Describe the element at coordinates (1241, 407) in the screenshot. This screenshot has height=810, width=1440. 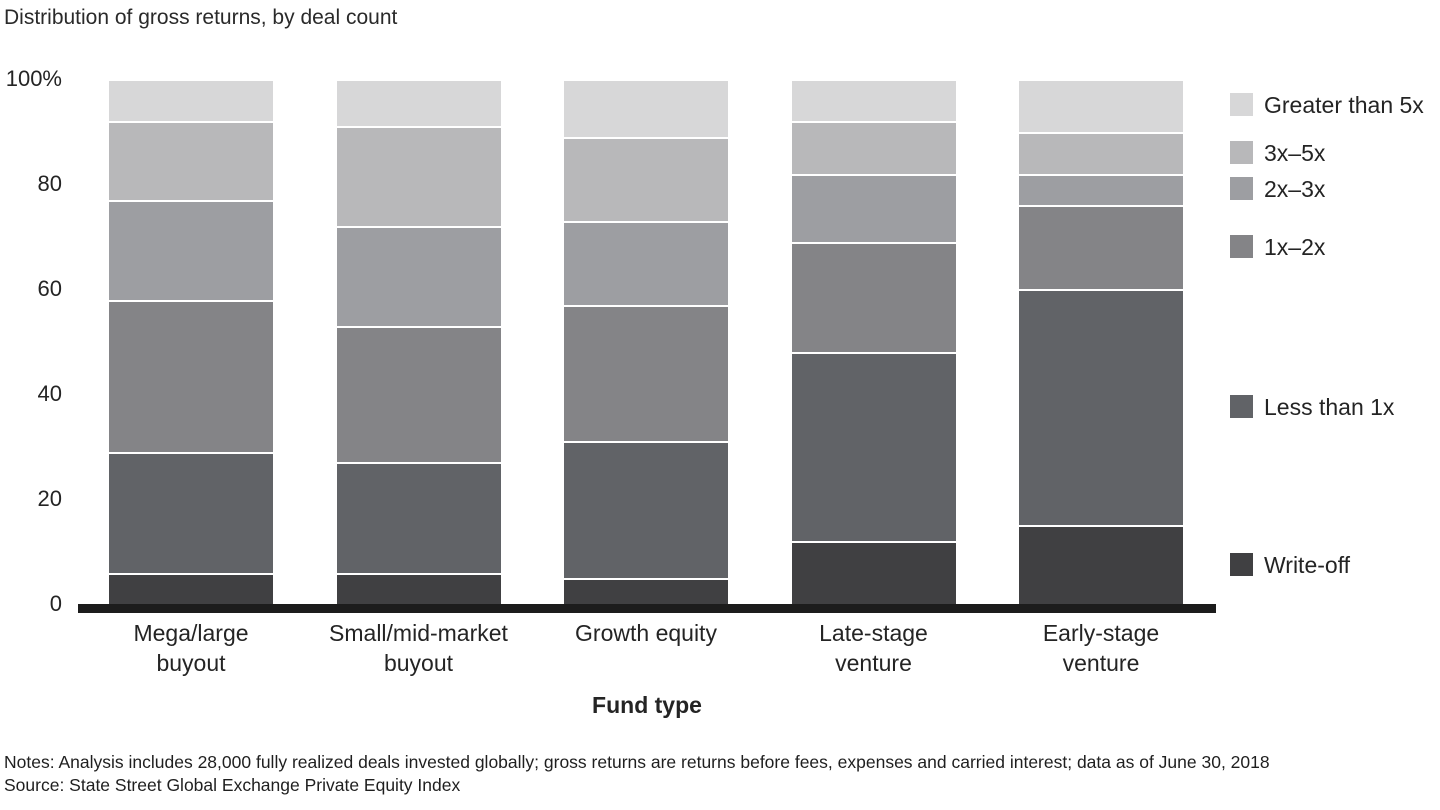
I see `legend-swatch-less-than-1x` at that location.